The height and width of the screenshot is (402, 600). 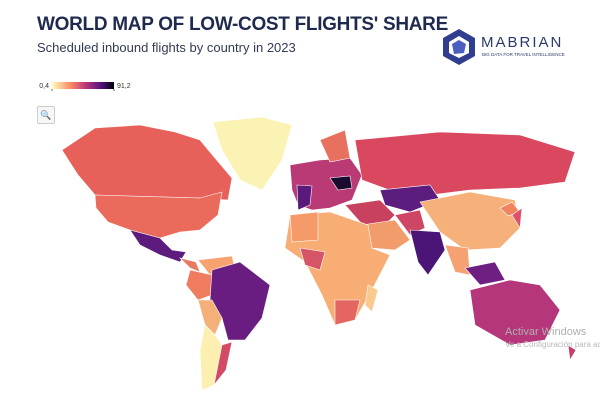 I want to click on logo-name: MABRIAN, so click(x=522, y=42).